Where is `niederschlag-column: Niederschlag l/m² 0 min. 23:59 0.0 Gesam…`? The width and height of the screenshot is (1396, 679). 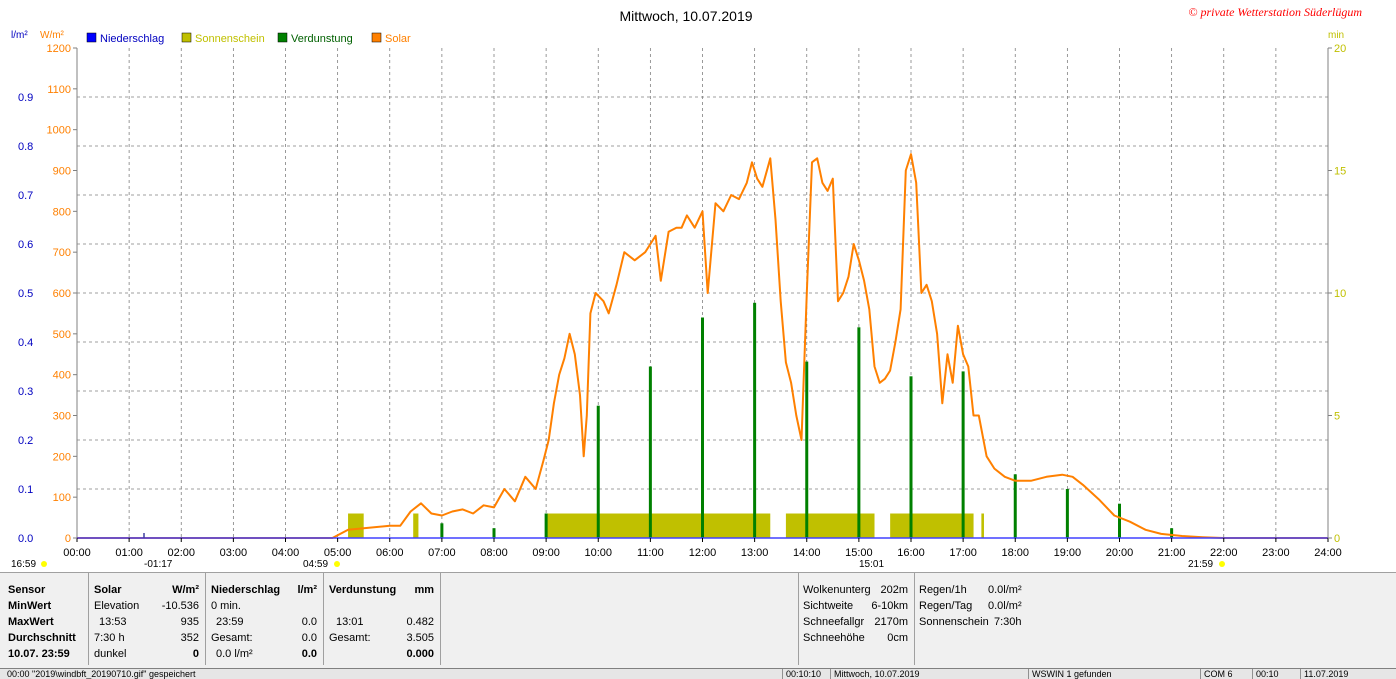
niederschlag-column: Niederschlag l/m² 0 min. 23:59 0.0 Gesam… is located at coordinates (265, 619).